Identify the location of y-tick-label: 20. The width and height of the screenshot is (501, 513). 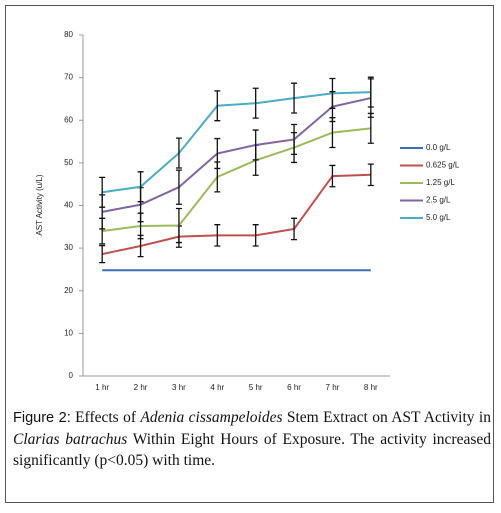
(68, 290).